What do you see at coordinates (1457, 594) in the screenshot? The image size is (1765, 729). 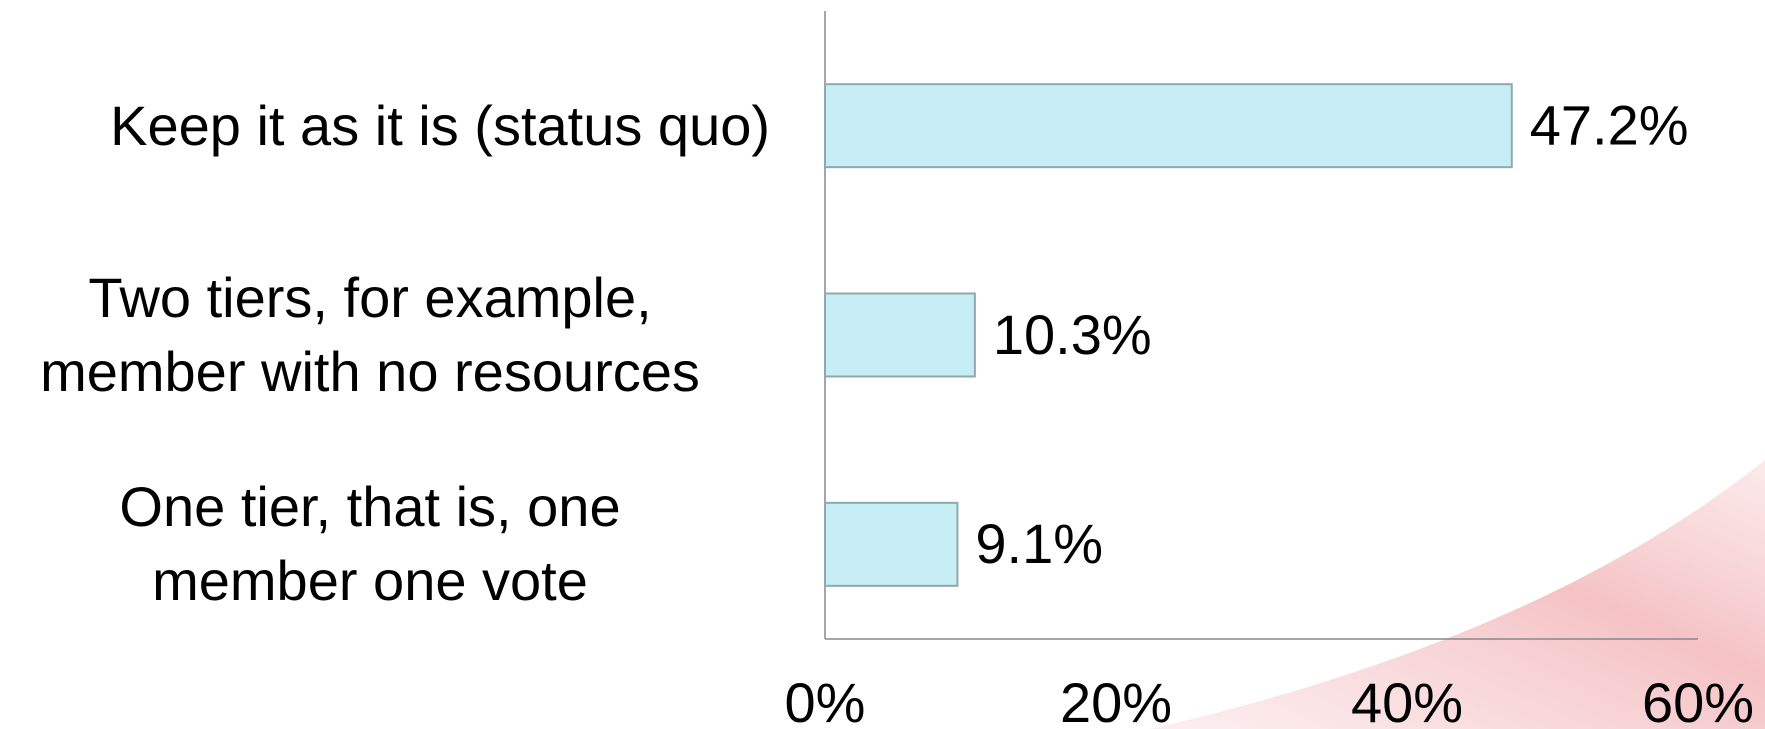 I see `background-swoosh` at bounding box center [1457, 594].